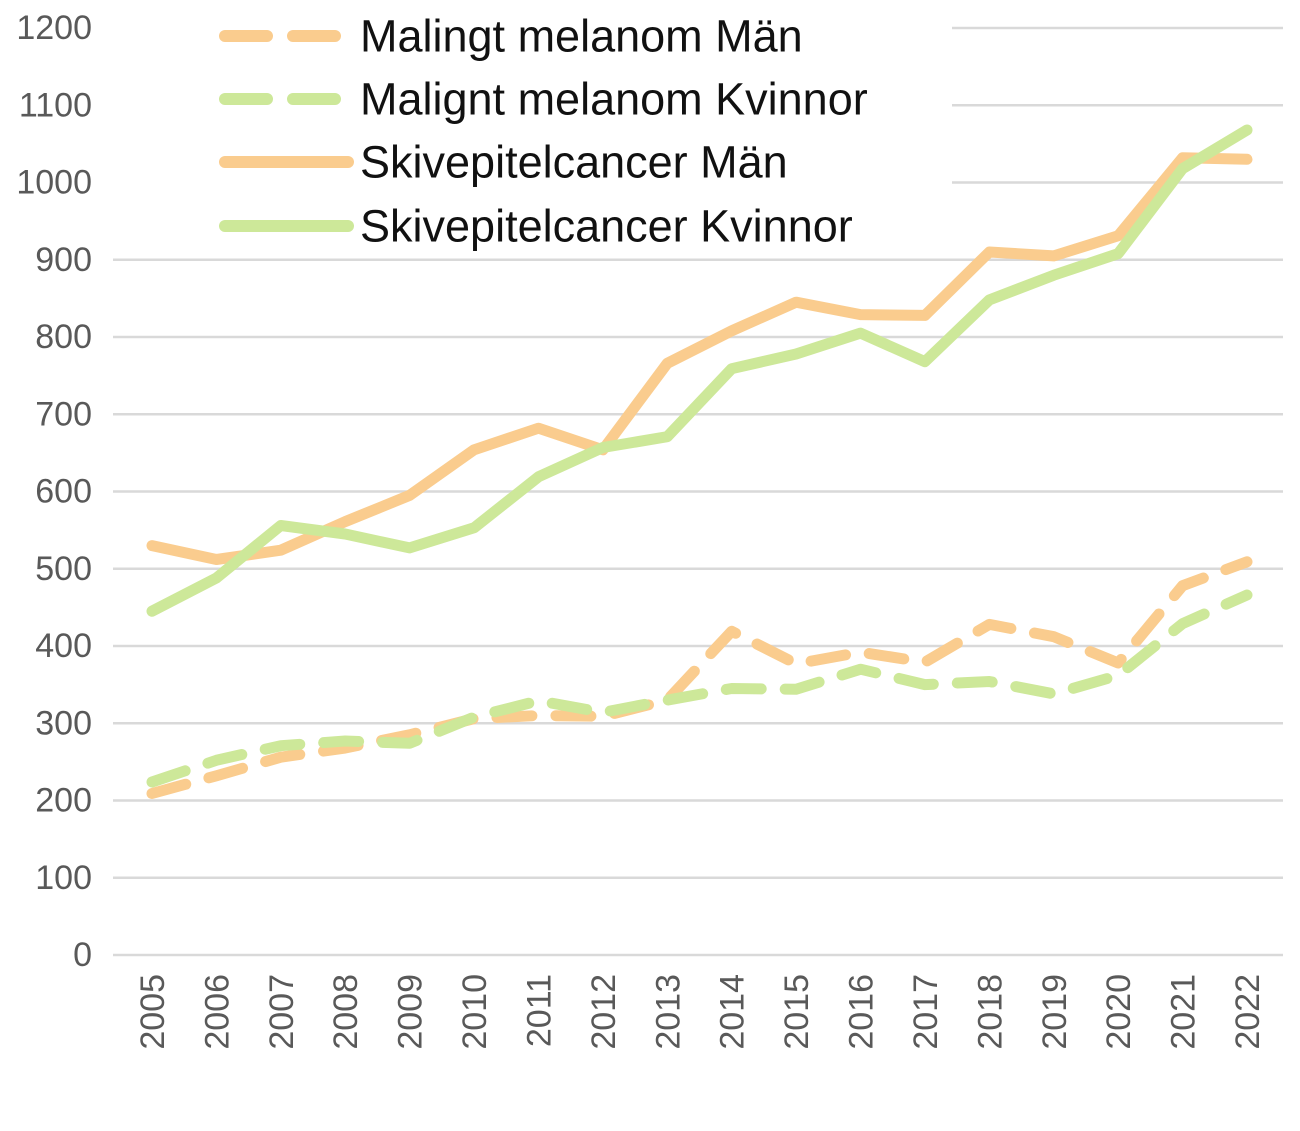 The height and width of the screenshot is (1131, 1300). I want to click on y-axis-tick-label: 100, so click(63, 878).